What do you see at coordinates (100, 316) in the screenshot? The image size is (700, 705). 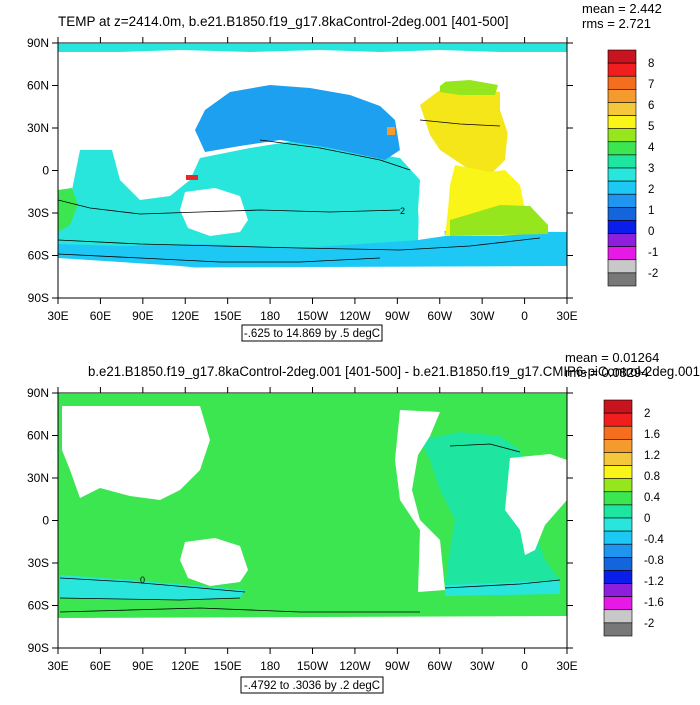 I see `panel-1-lon-label: 60E` at bounding box center [100, 316].